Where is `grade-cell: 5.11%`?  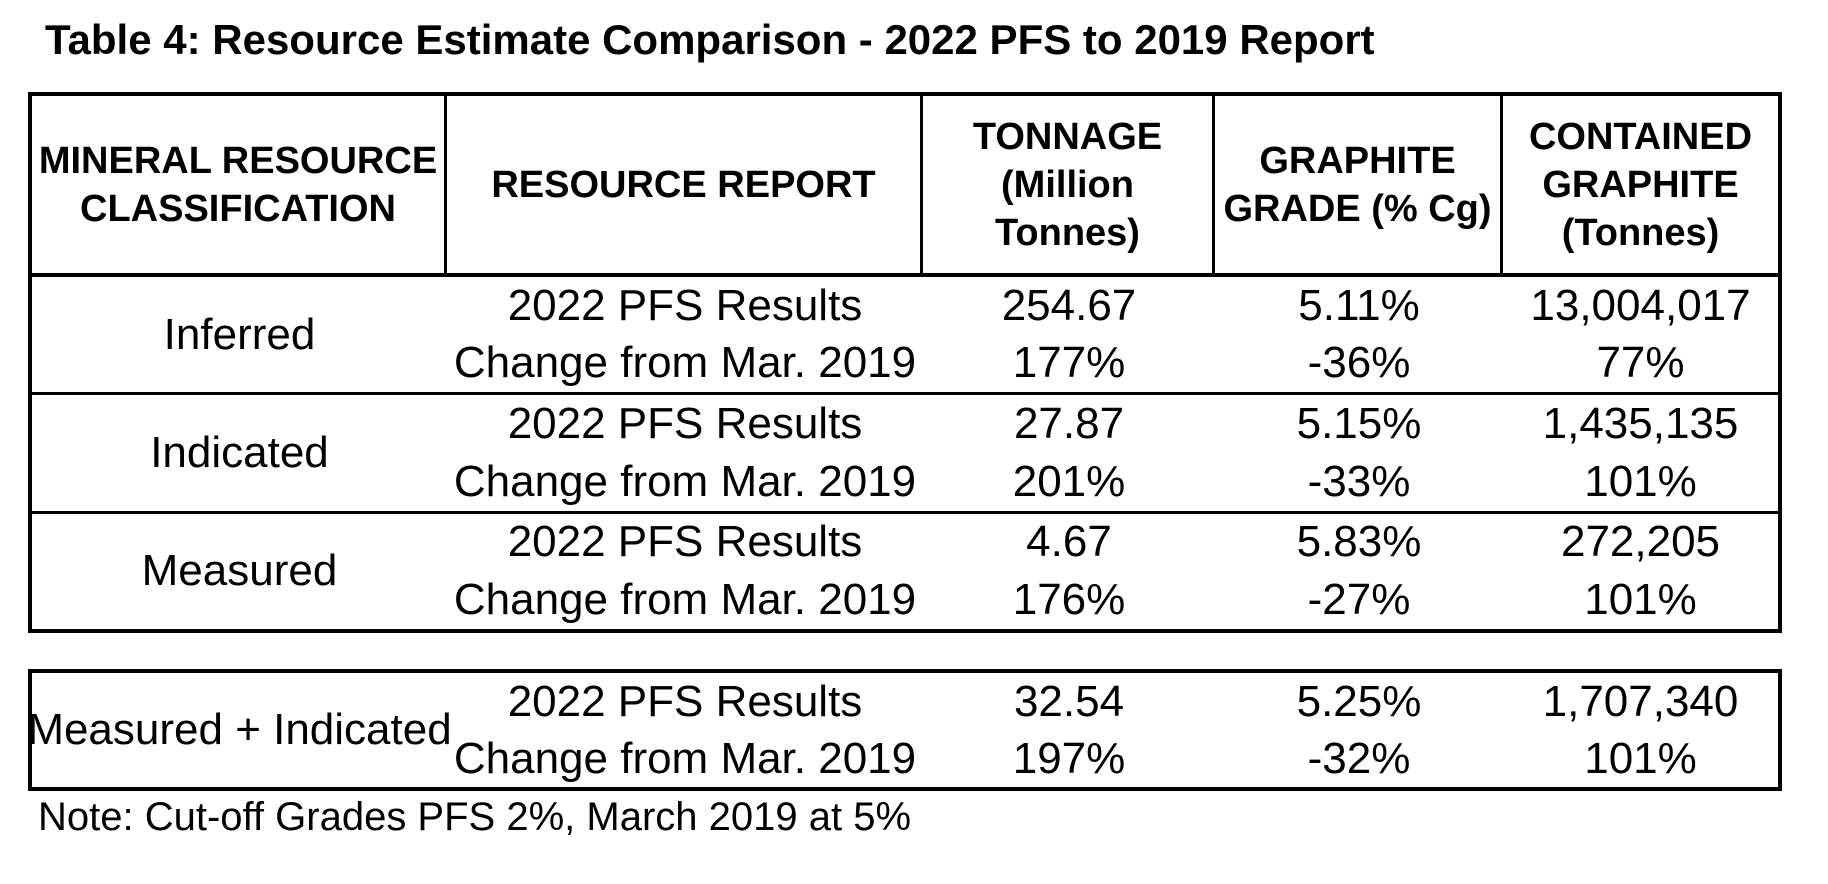
grade-cell: 5.11% is located at coordinates (1359, 305).